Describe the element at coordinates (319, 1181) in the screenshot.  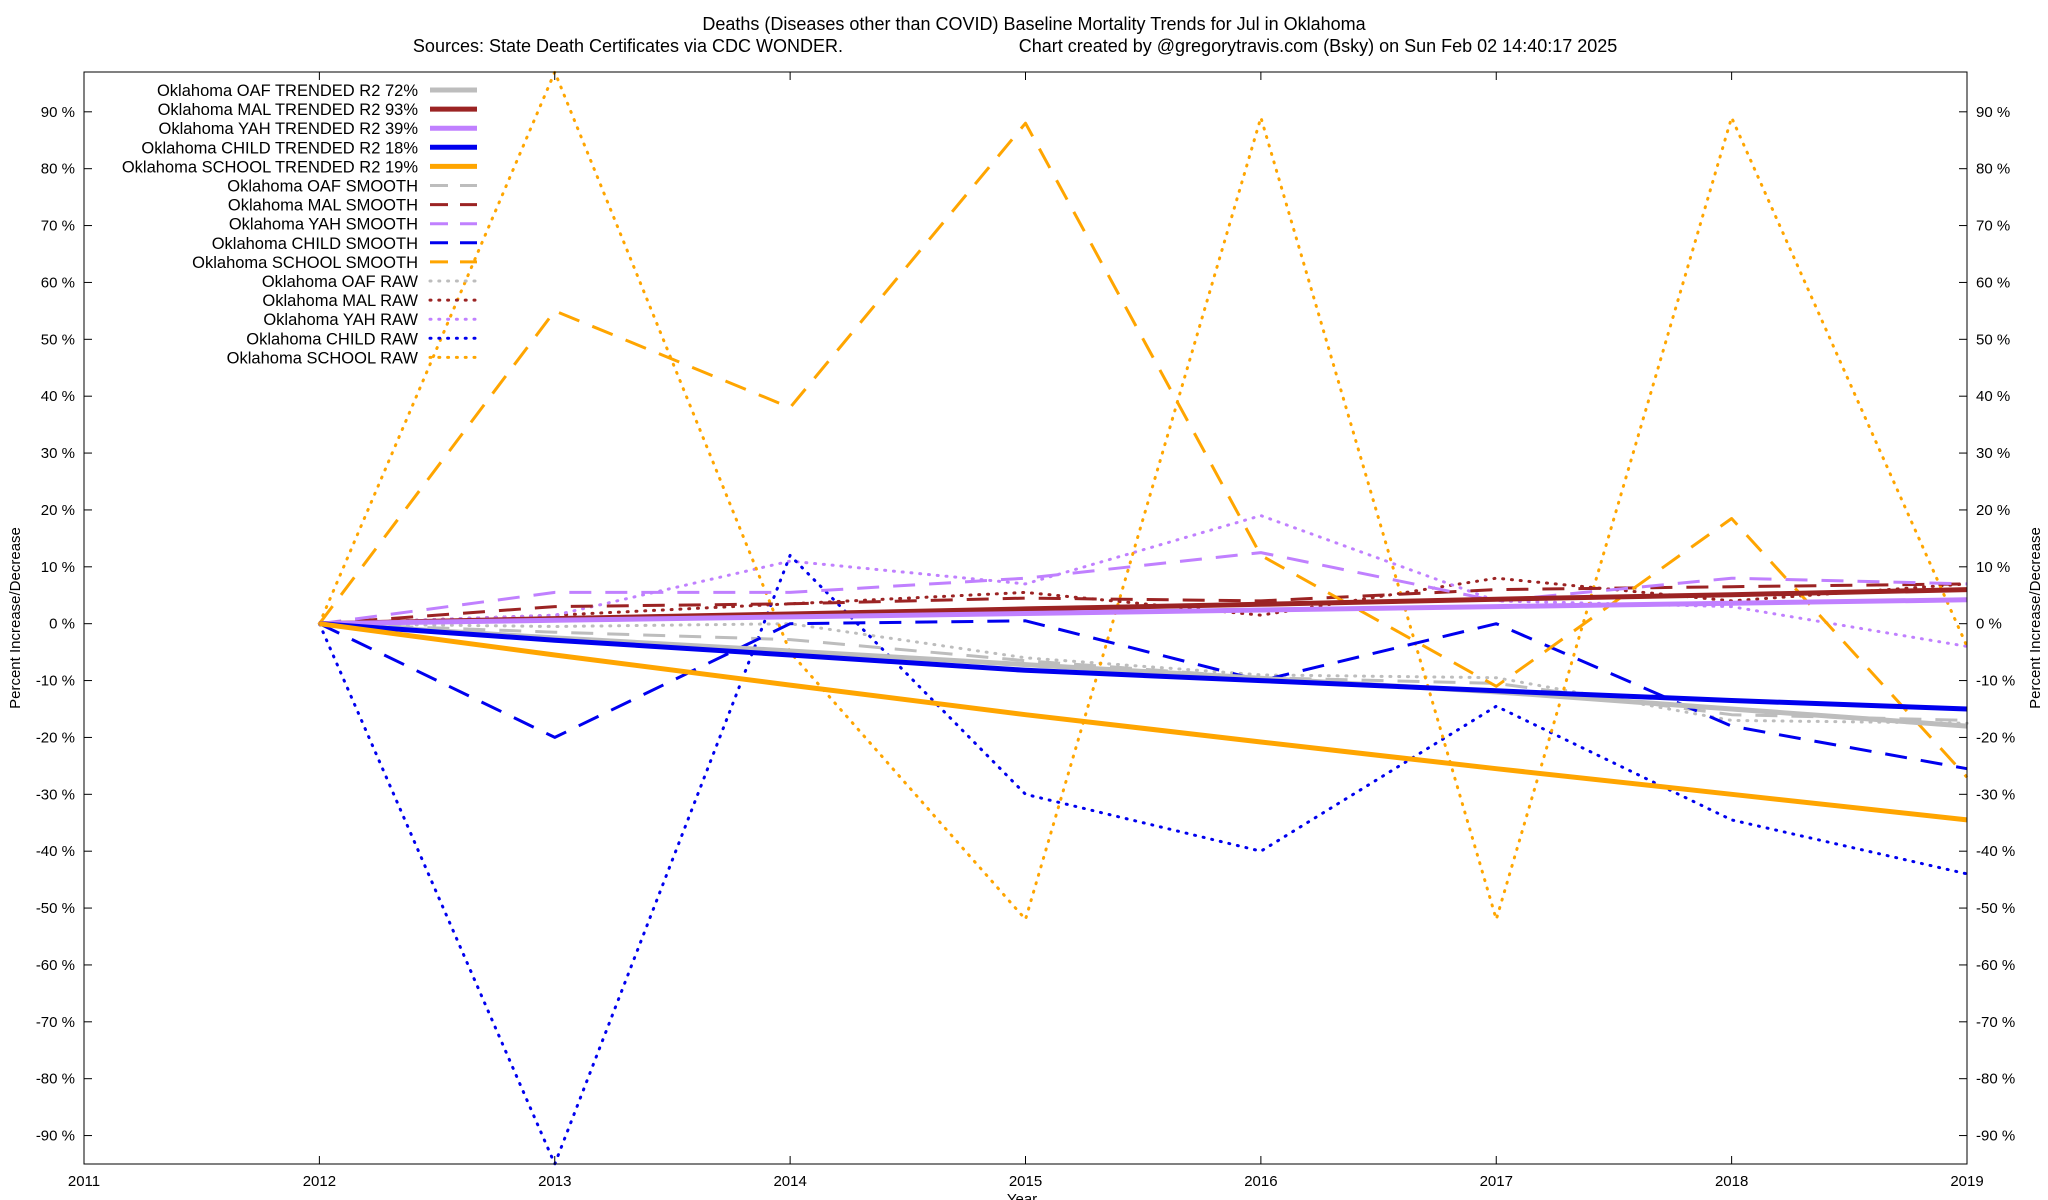
I see `x-tick-label: 2012` at that location.